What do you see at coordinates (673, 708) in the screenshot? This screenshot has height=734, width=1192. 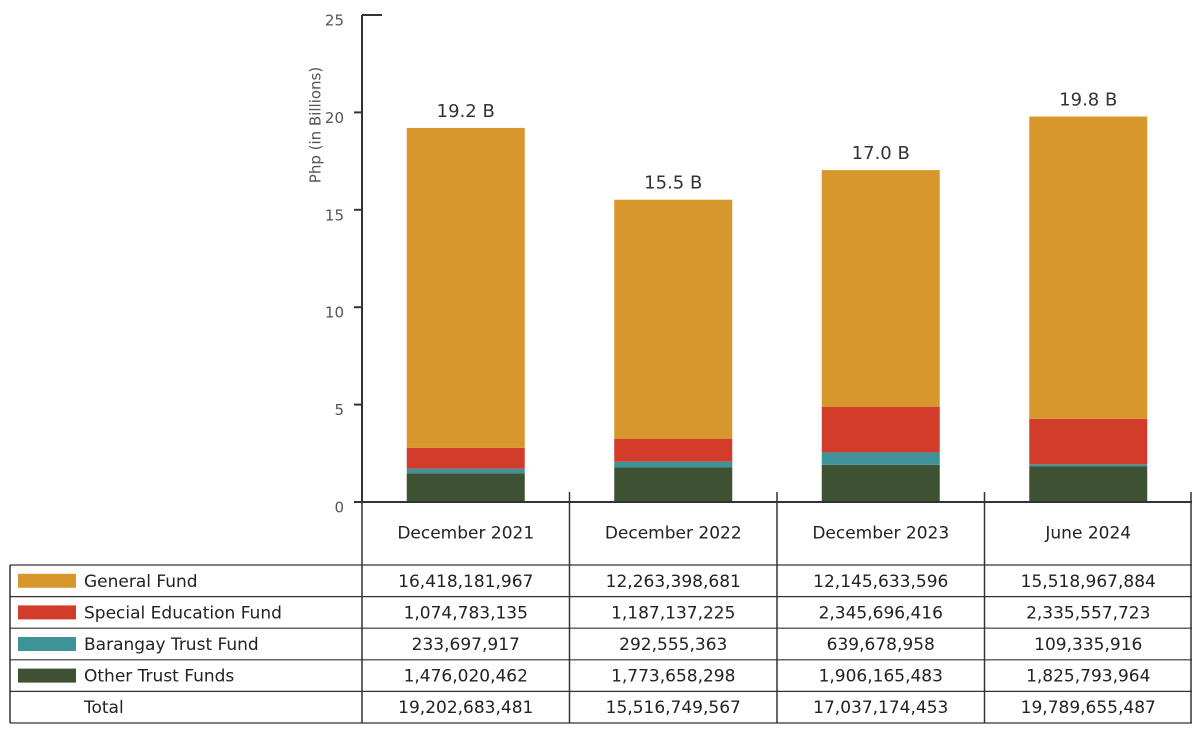 I see `table-cell: 15,516,749,567` at bounding box center [673, 708].